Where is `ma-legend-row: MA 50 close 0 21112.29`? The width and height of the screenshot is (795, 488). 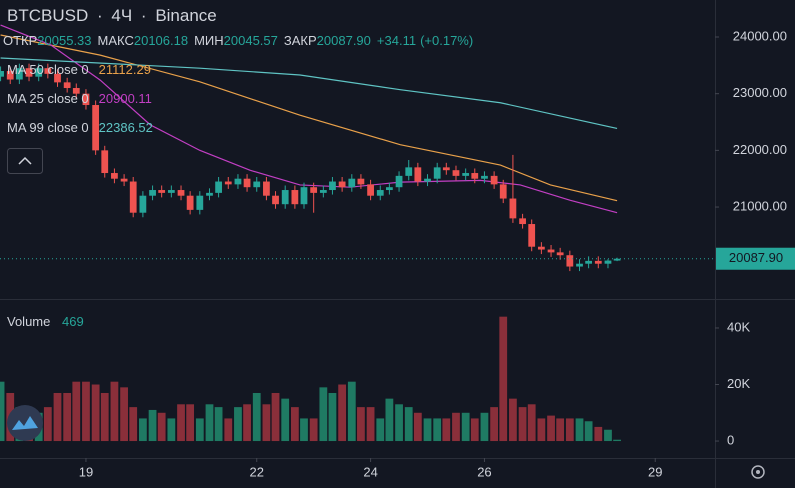
ma-legend-row: MA 50 close 0 21112.29 is located at coordinates (81, 69).